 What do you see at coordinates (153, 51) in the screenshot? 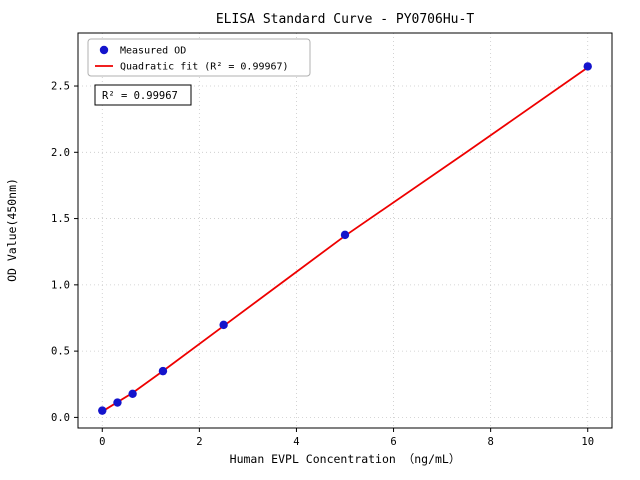
I see `legend-label-measured-od: Measured OD` at bounding box center [153, 51].